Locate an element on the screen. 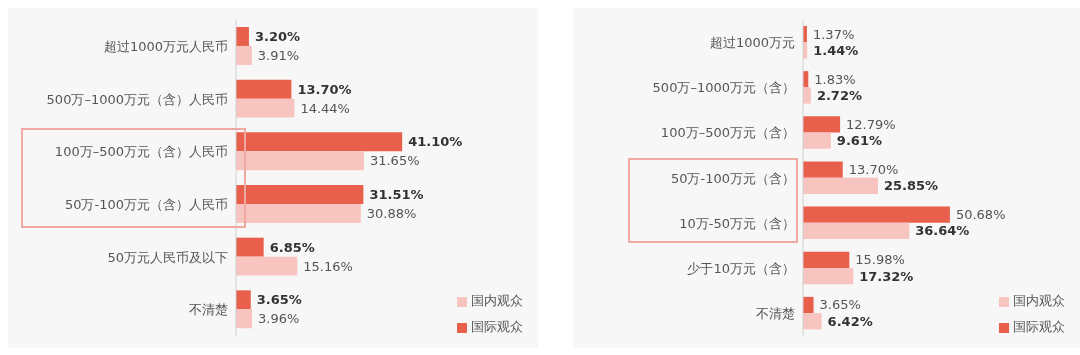 This screenshot has width=1080, height=355. data-label: 31.51% is located at coordinates (396, 194).